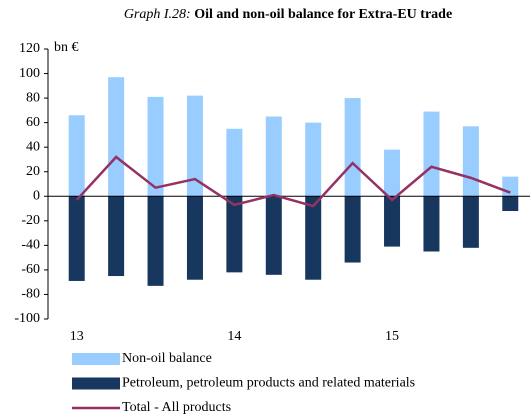 The height and width of the screenshot is (420, 532). What do you see at coordinates (66, 47) in the screenshot?
I see `y-axis-label: bn €` at bounding box center [66, 47].